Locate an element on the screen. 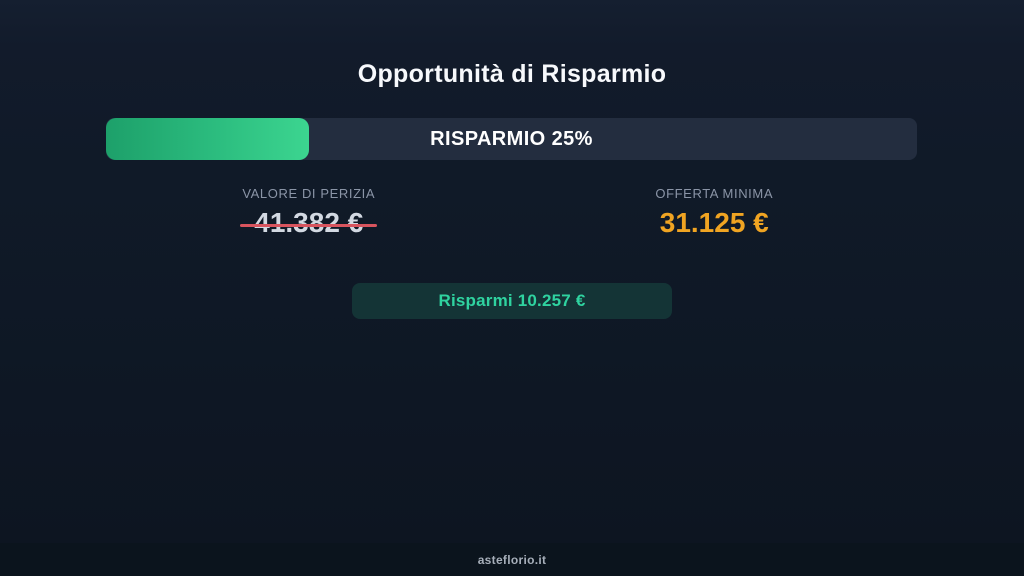 The height and width of the screenshot is (576, 1024). offerta-amount-value: 31.125 € is located at coordinates (714, 222).